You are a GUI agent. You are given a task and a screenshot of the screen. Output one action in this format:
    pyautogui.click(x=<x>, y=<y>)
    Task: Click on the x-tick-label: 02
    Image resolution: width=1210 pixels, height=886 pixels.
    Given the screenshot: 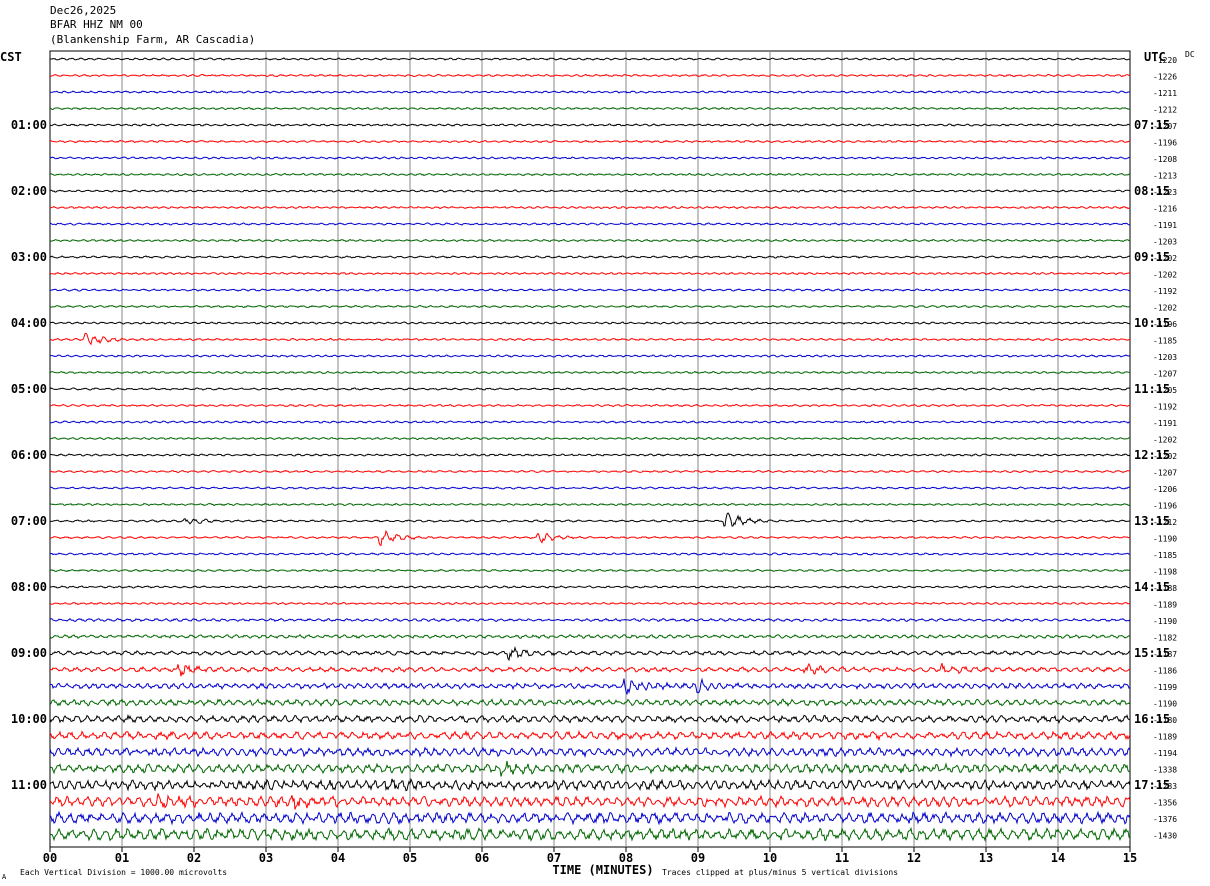 What is the action you would take?
    pyautogui.click(x=194, y=858)
    